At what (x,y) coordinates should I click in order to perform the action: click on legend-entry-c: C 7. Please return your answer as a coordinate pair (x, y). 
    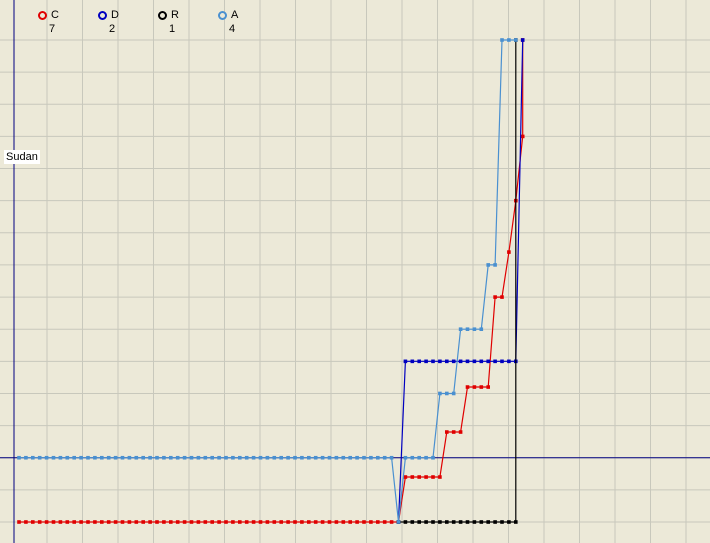
    Looking at the image, I should click on (68, 22).